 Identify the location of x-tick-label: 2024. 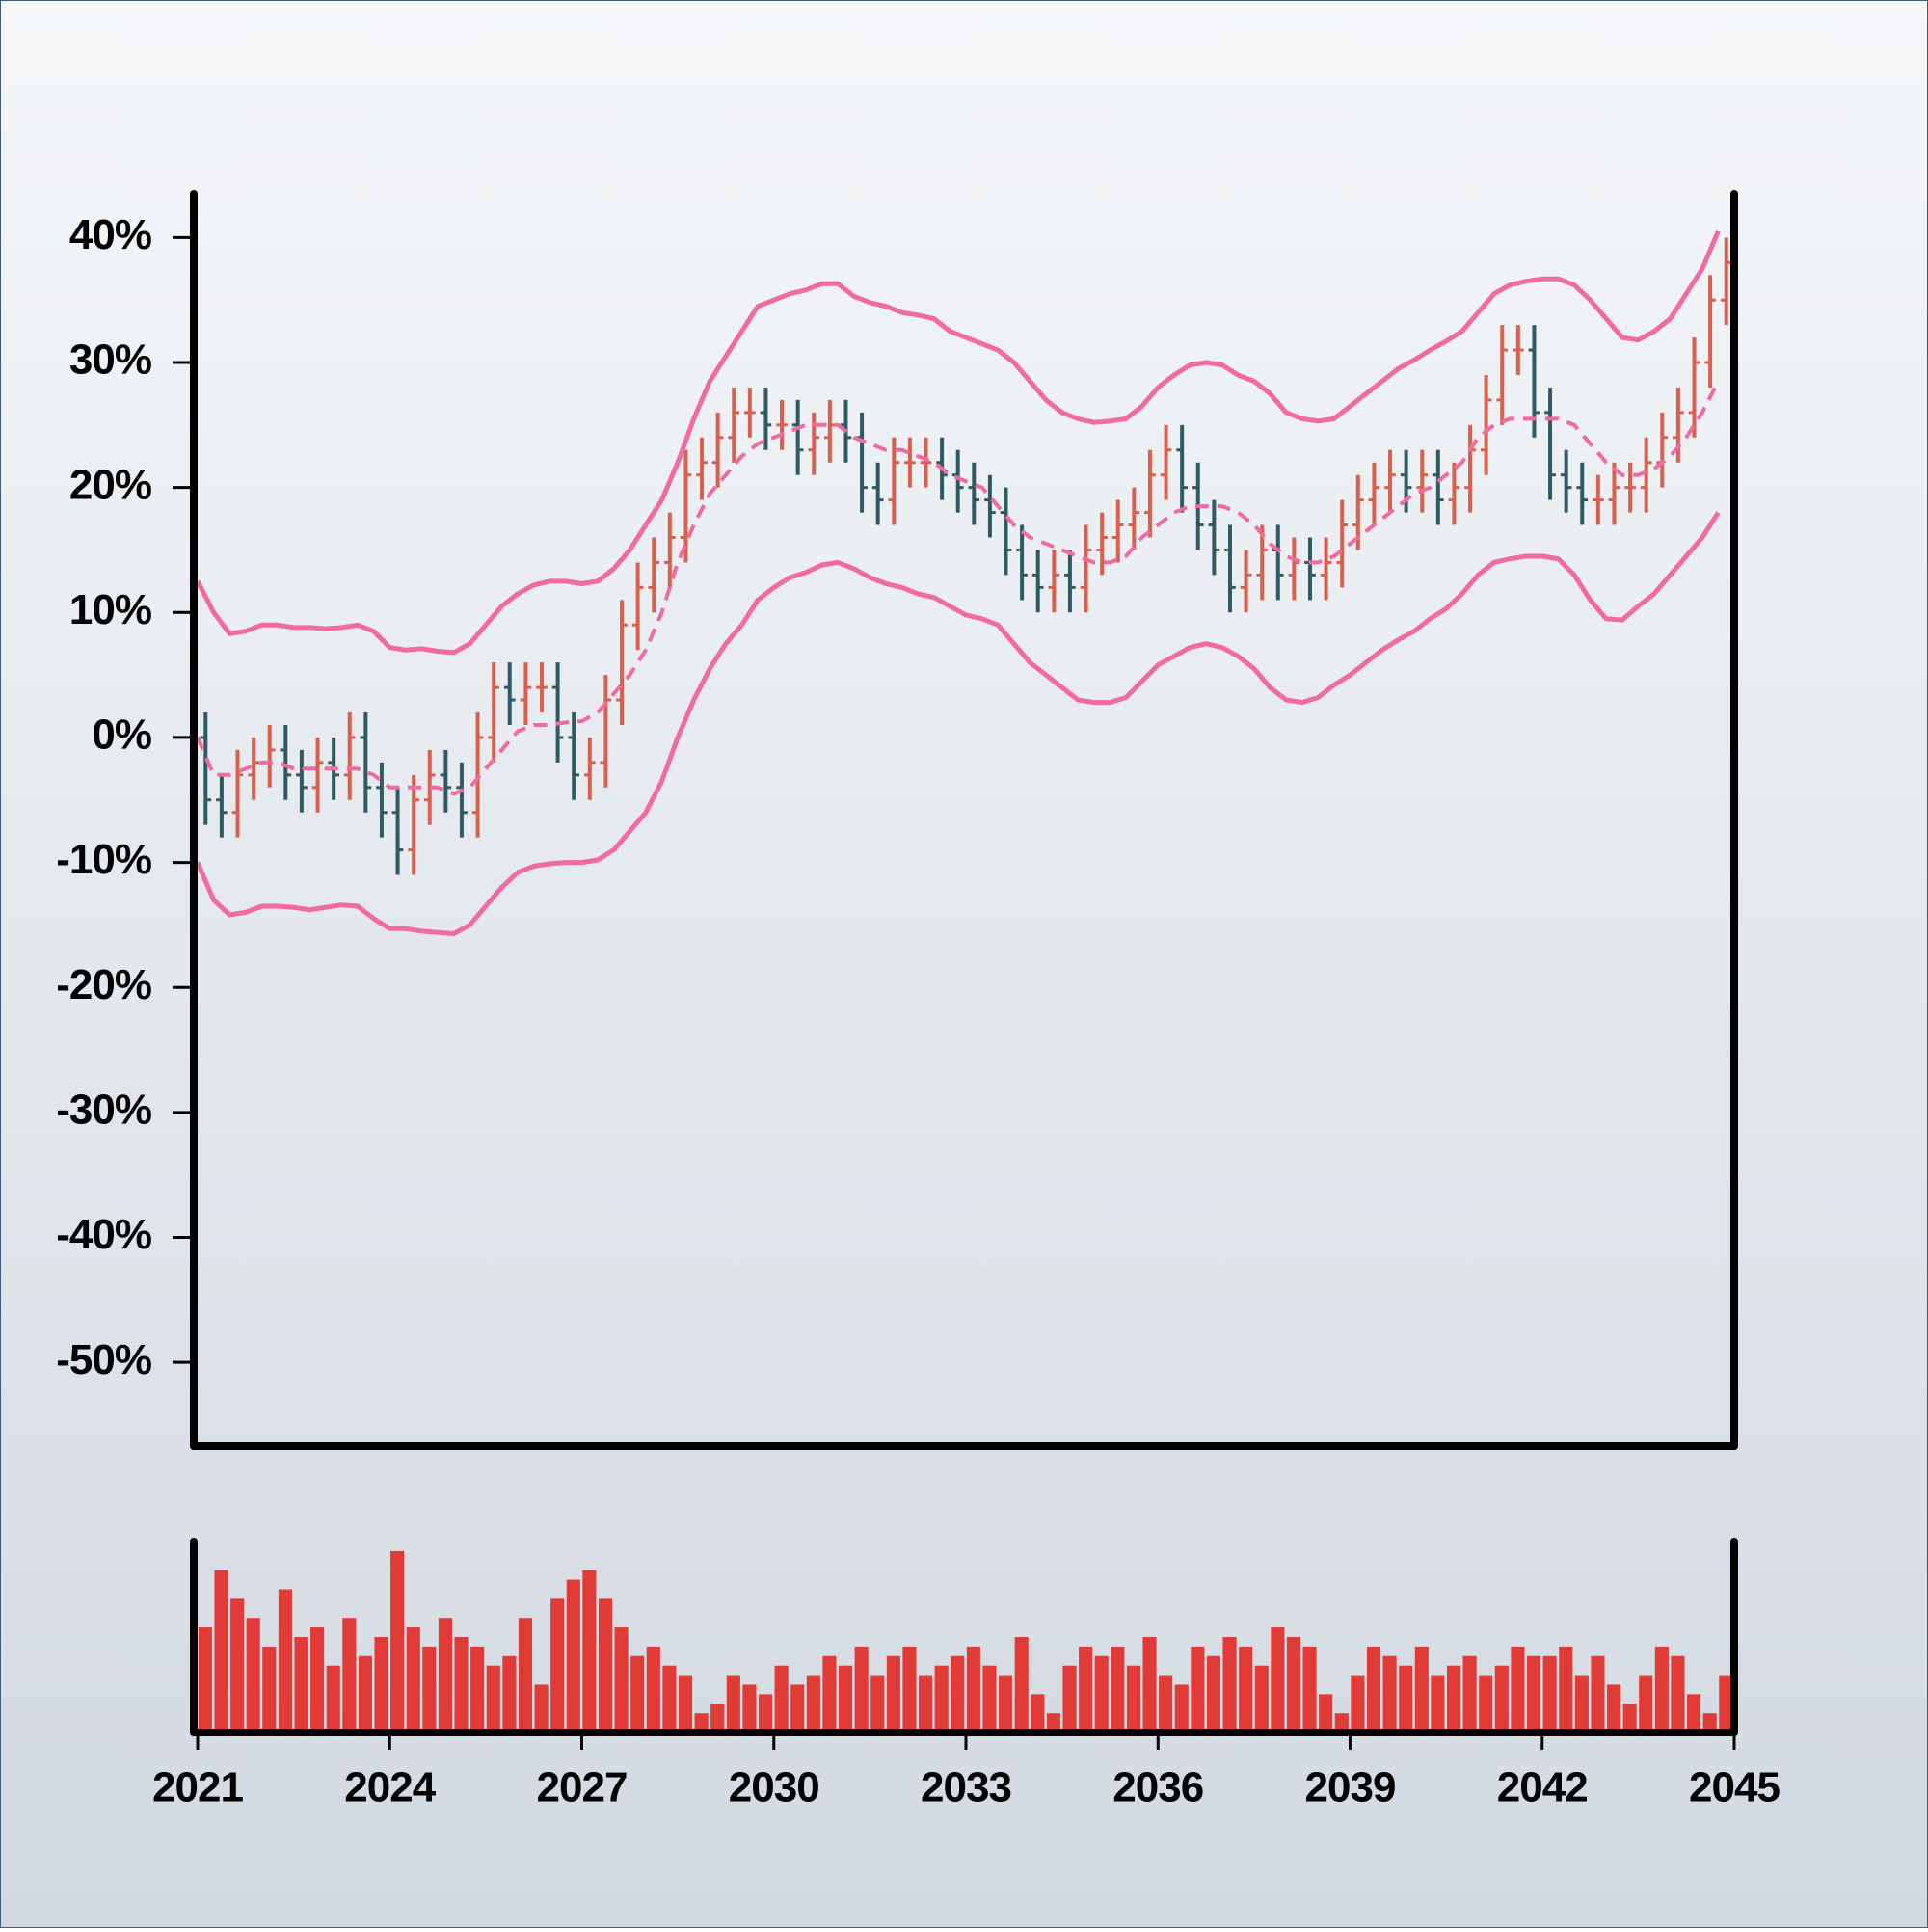
(390, 1788).